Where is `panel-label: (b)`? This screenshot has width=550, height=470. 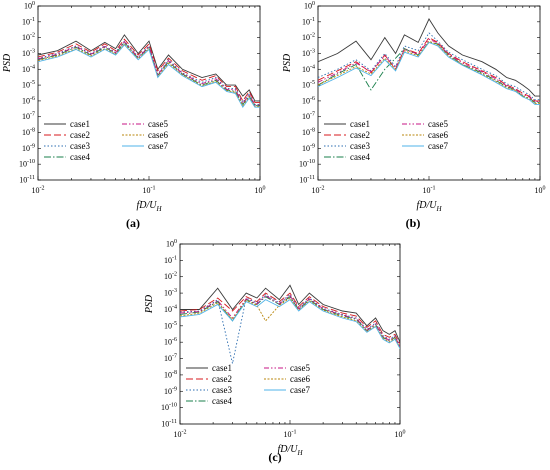 panel-label: (b) is located at coordinates (413, 223).